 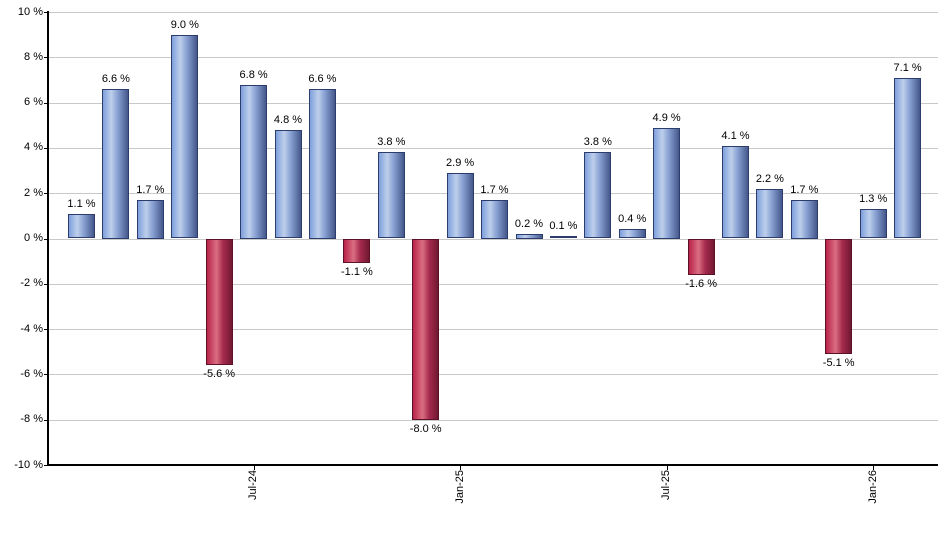 I want to click on y-axis-tick-label: 0 %, so click(x=33, y=238).